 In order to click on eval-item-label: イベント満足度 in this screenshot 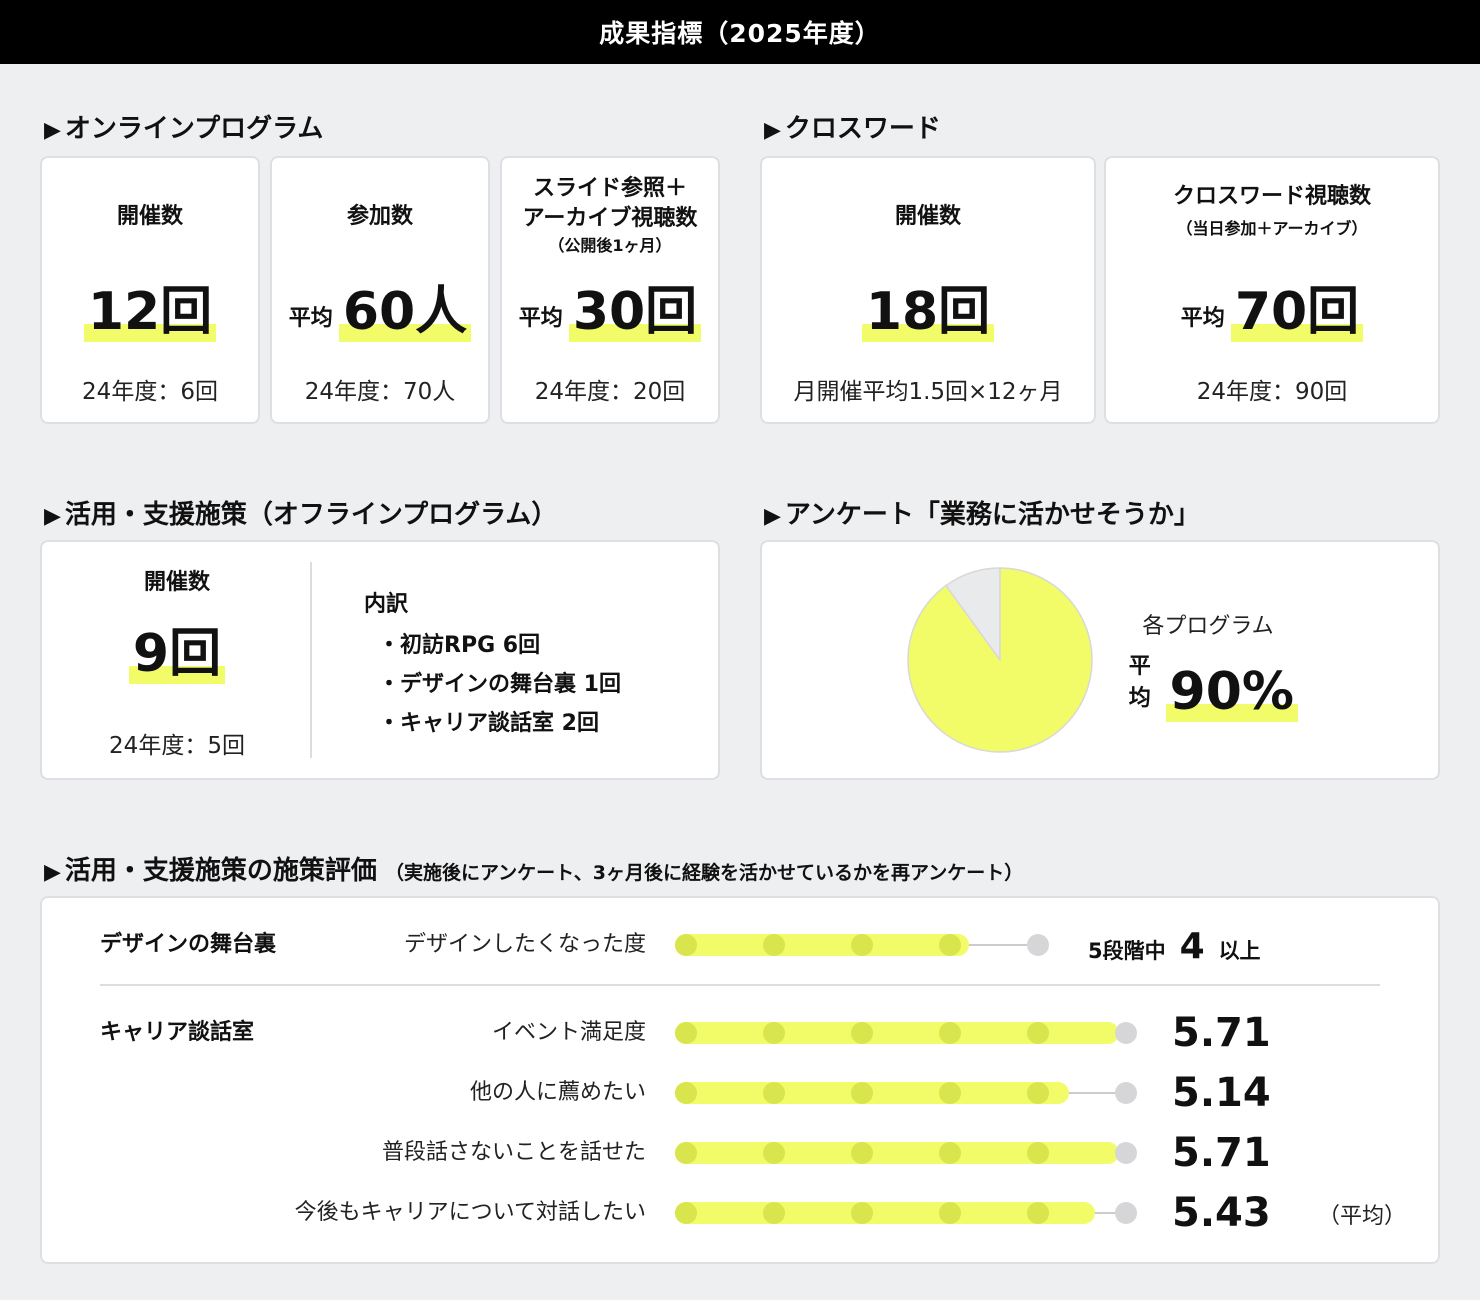, I will do `click(568, 1032)`.